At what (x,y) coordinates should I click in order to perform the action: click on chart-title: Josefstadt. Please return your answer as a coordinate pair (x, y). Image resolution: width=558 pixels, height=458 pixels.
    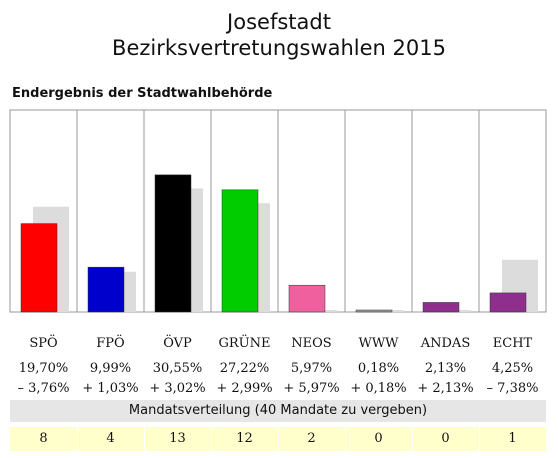
    Looking at the image, I should click on (279, 22).